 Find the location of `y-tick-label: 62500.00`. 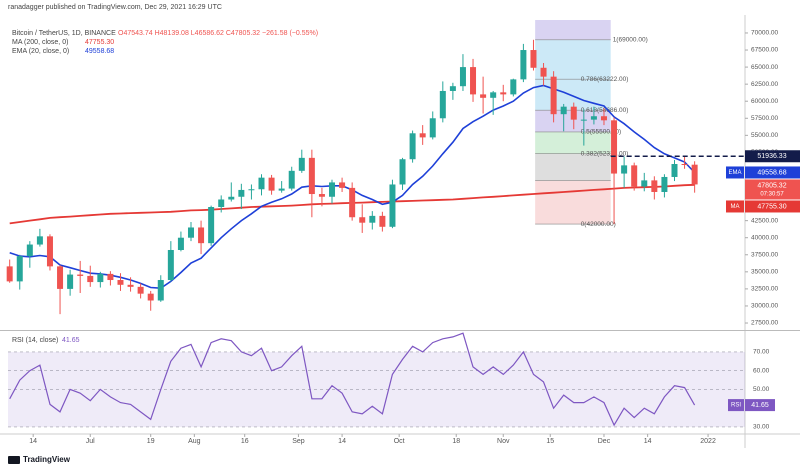

y-tick-label: 62500.00 is located at coordinates (764, 84).